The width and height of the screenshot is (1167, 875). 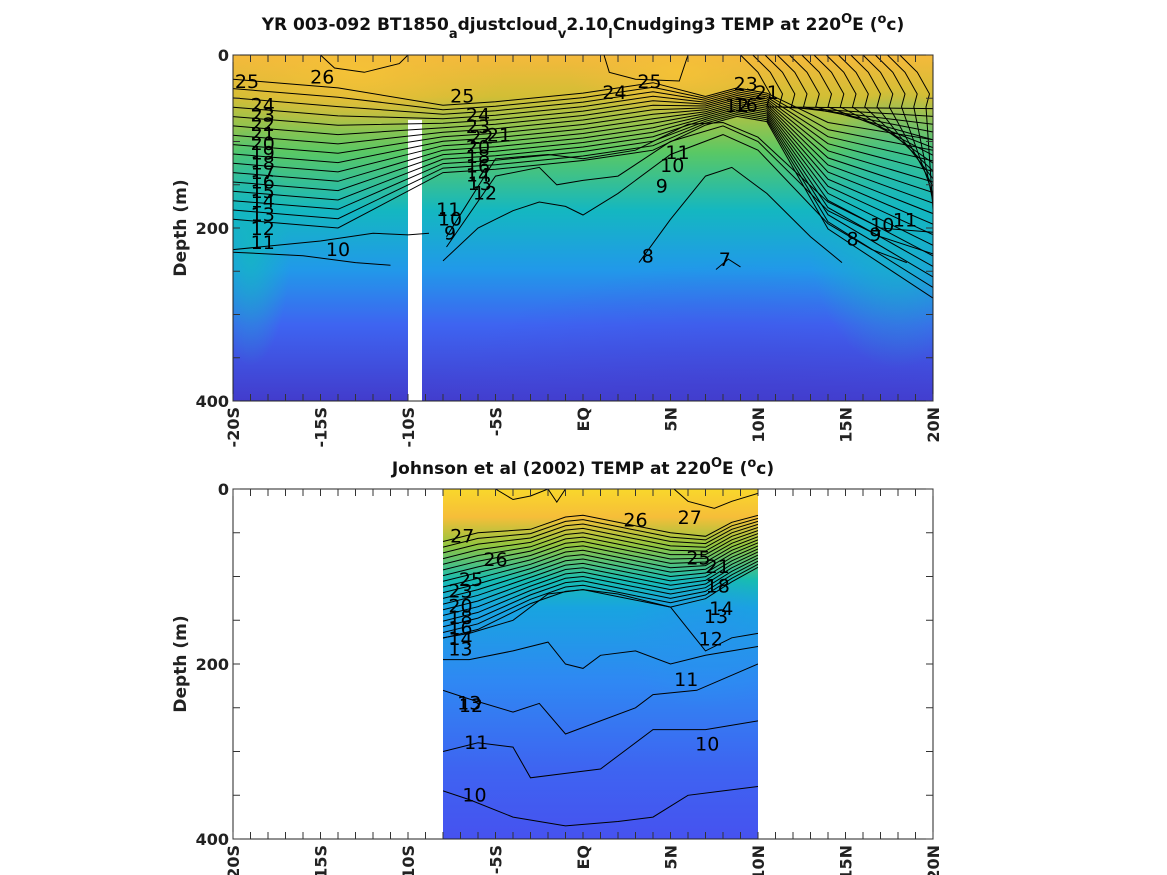 I want to click on x-tick-label: -20S, so click(x=233, y=860).